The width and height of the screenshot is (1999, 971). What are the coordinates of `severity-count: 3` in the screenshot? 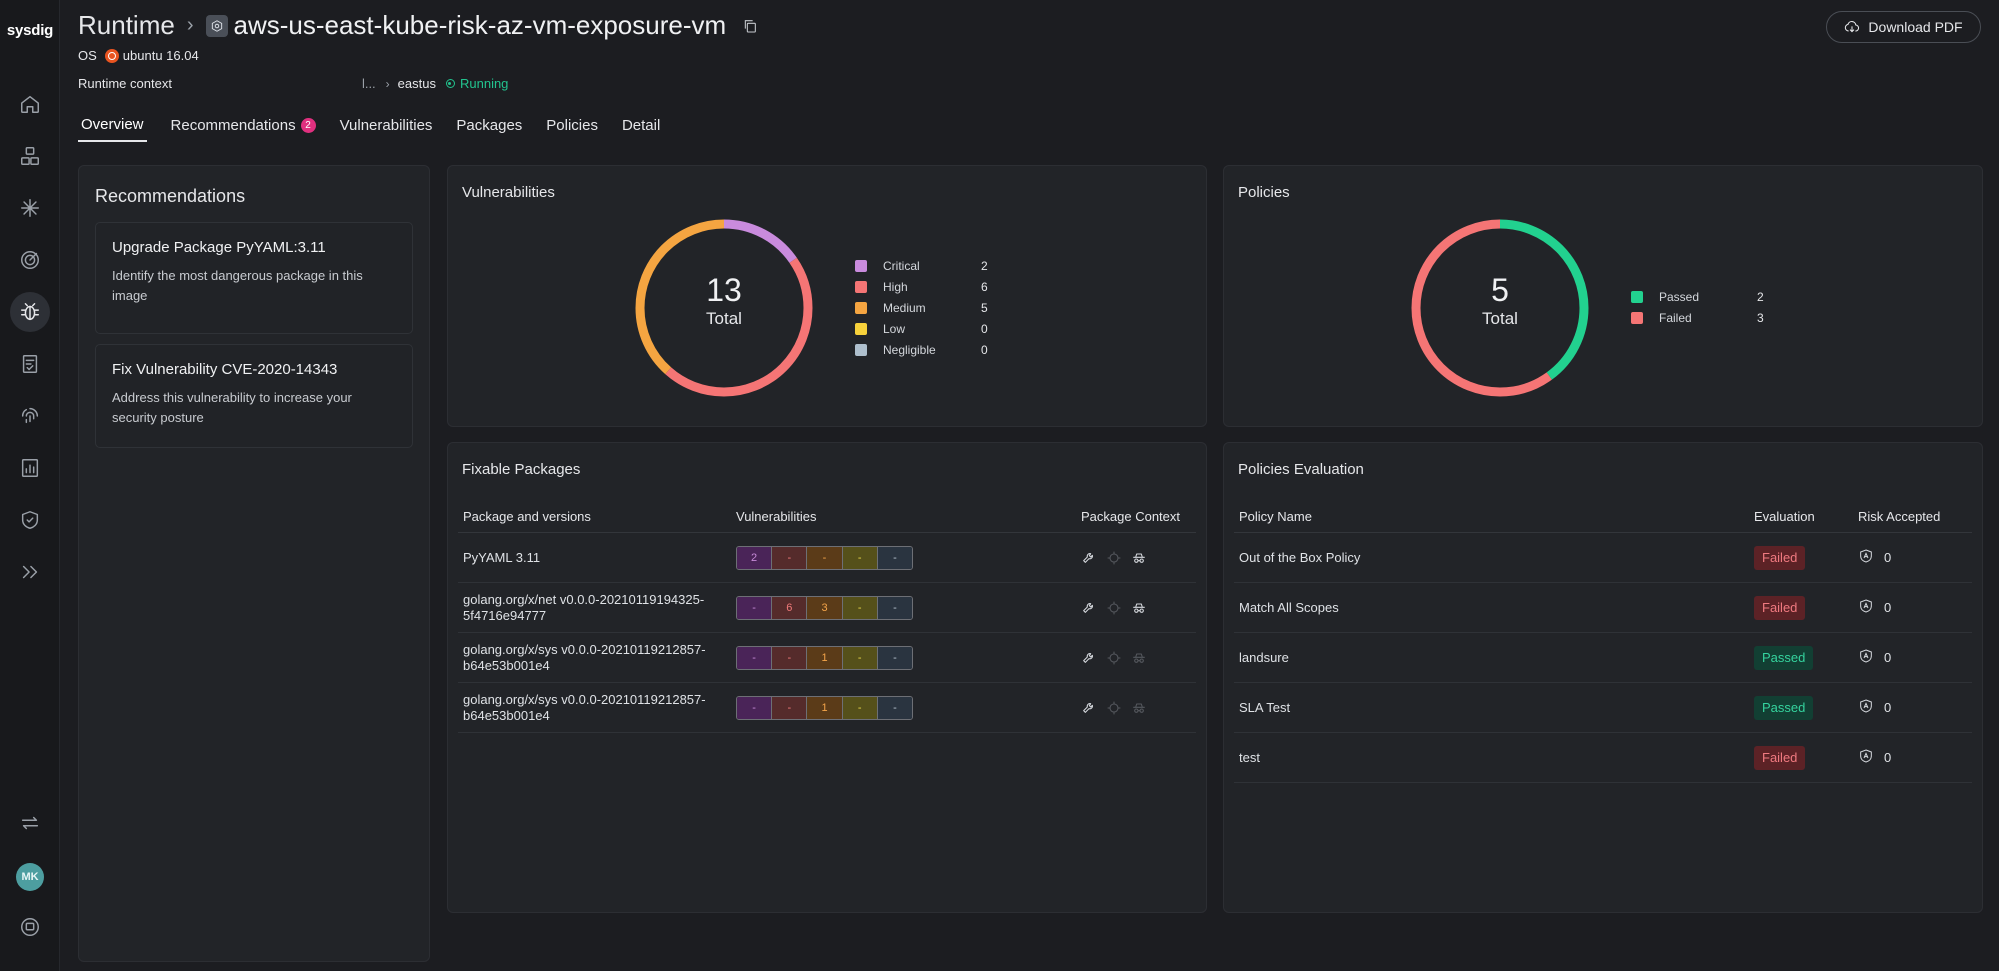 It's located at (825, 607).